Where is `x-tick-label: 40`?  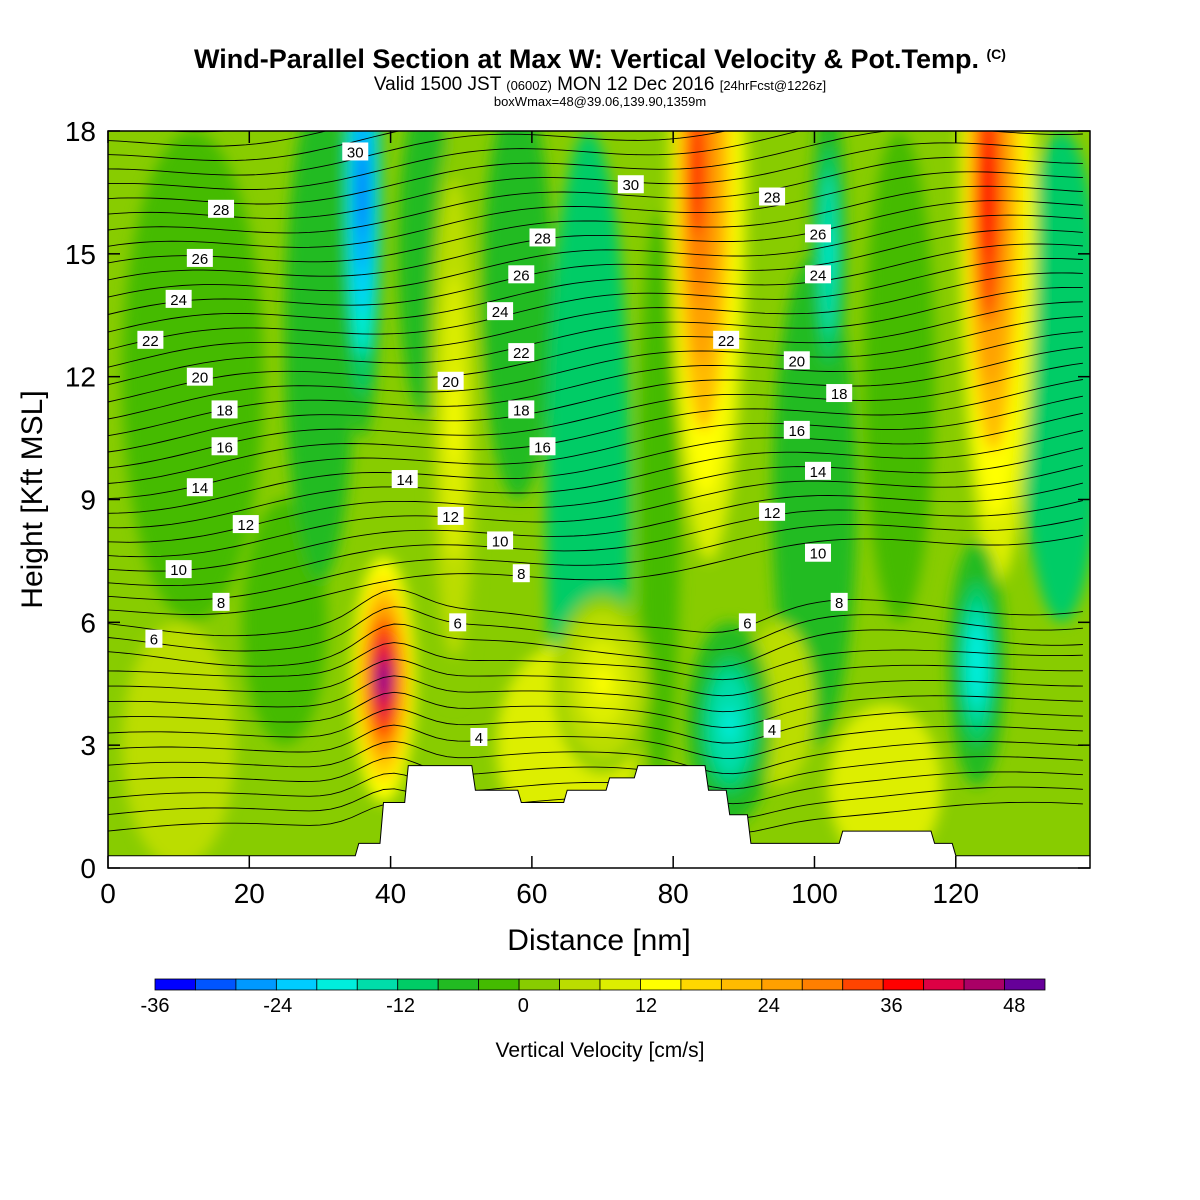
x-tick-label: 40 is located at coordinates (390, 893).